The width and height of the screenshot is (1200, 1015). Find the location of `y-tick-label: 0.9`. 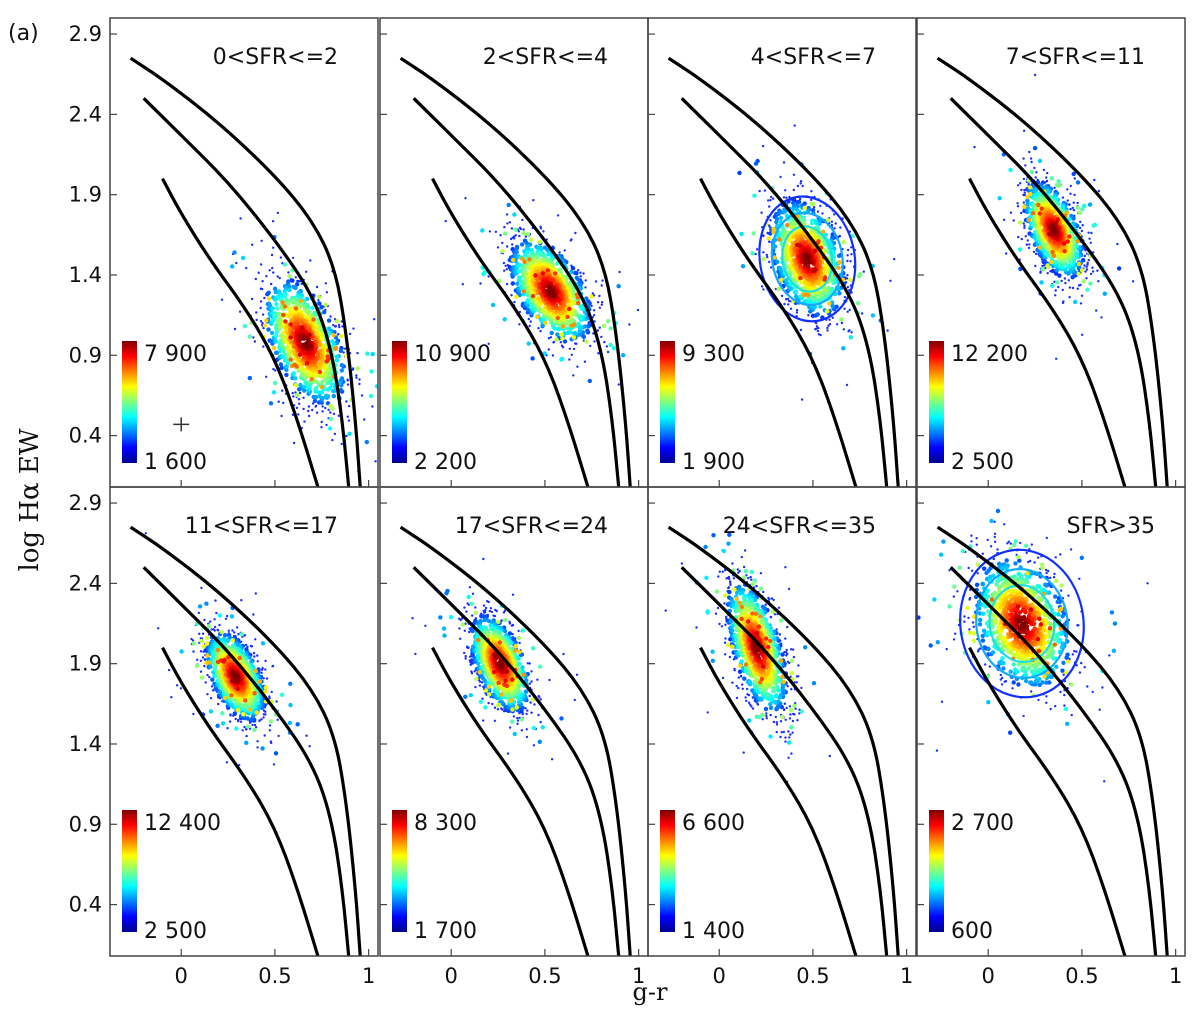

y-tick-label: 0.9 is located at coordinates (85, 355).